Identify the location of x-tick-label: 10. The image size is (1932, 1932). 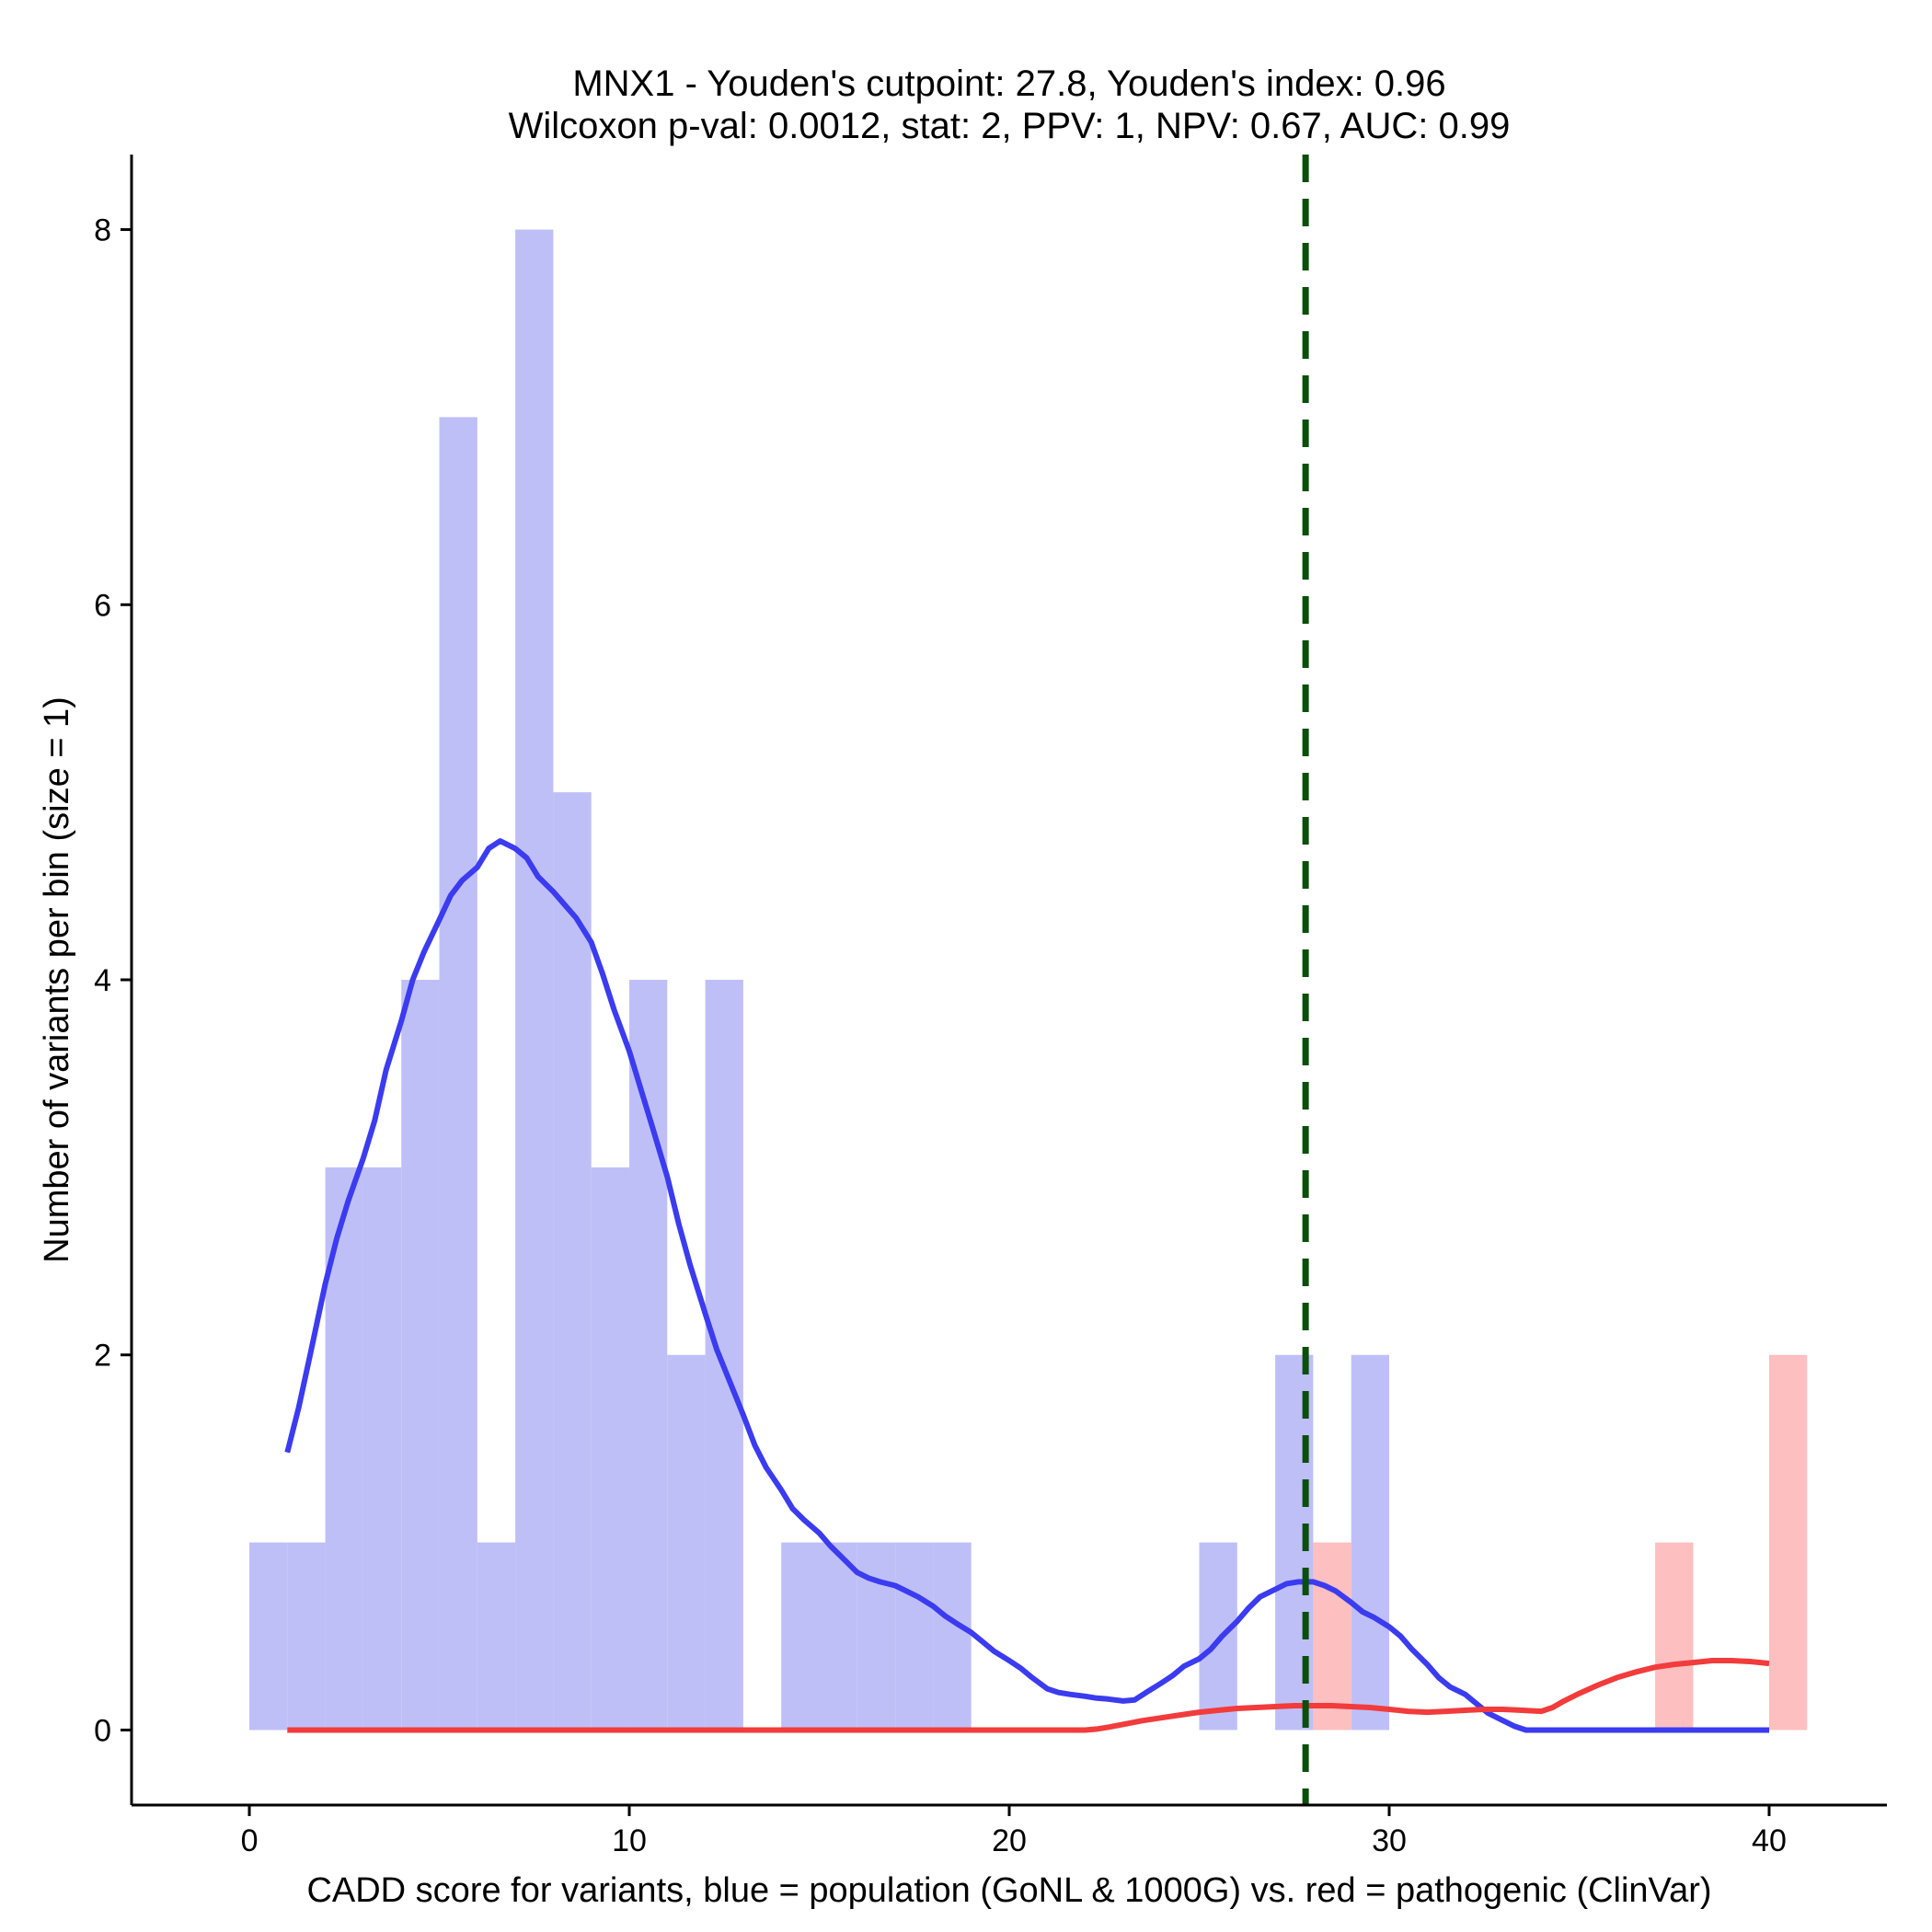
(629, 1840).